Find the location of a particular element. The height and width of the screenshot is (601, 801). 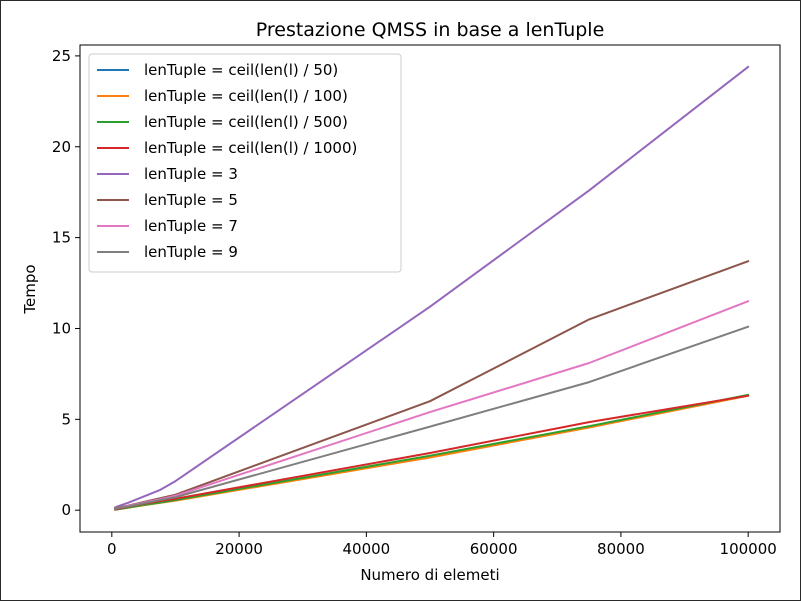

x-axis-label: Numero di elemeti is located at coordinates (429, 575).